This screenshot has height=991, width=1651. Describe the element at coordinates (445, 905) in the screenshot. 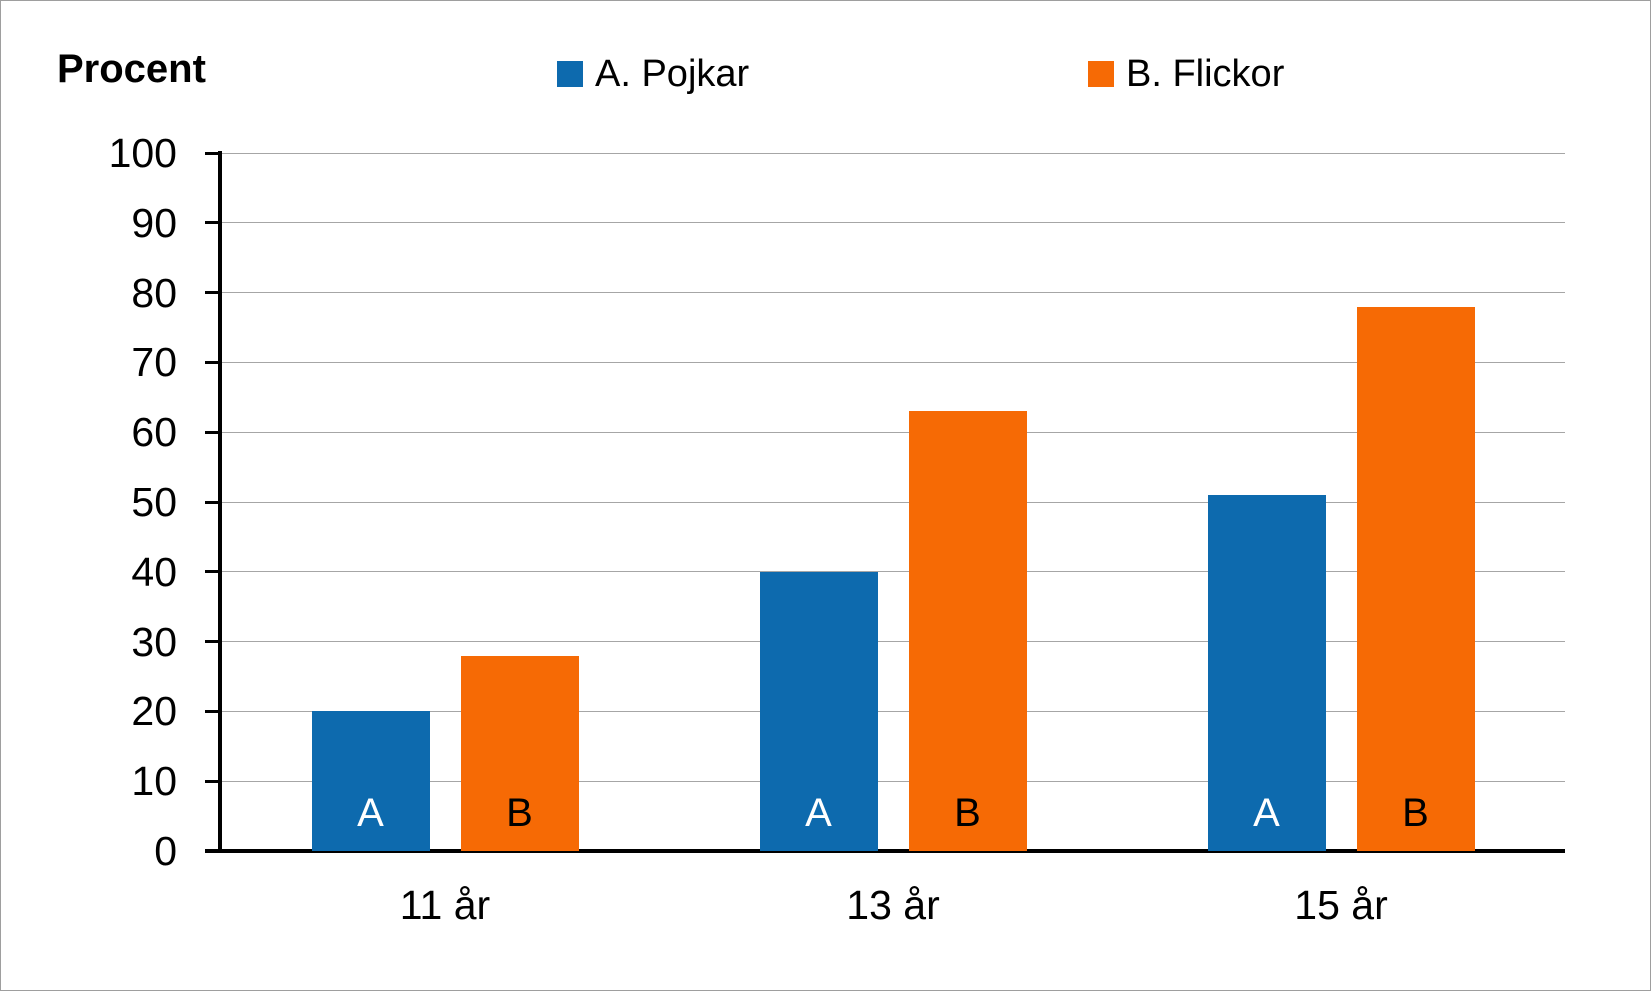

I see `x-axis-label: 11 år` at that location.